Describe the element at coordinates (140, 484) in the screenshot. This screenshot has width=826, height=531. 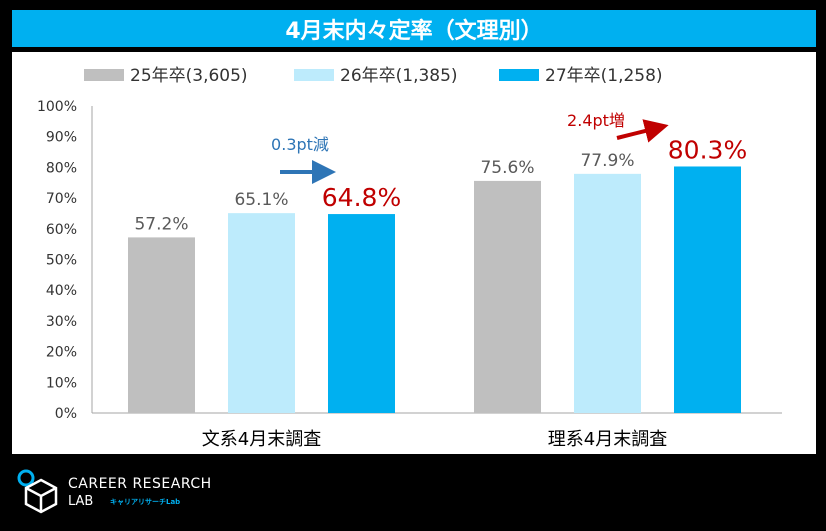
I see `logo-text-career-research: CAREER RESEARCH` at that location.